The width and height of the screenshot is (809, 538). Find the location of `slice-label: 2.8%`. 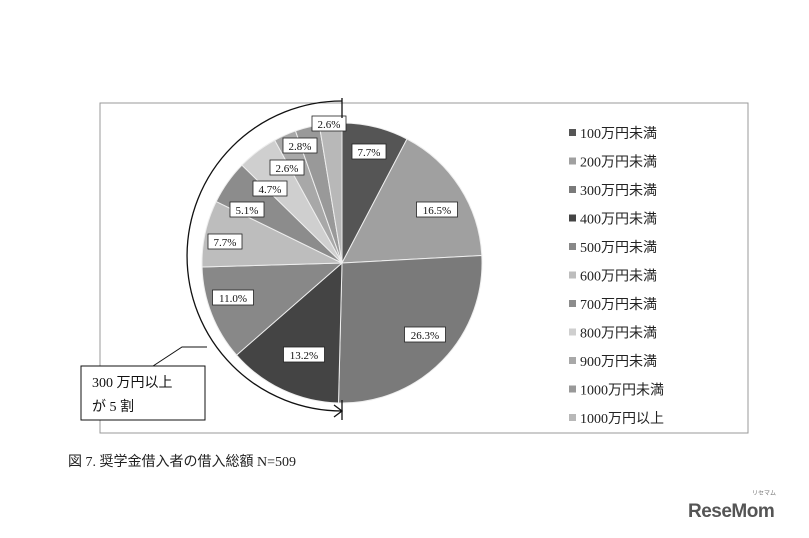

slice-label: 2.8% is located at coordinates (300, 145).